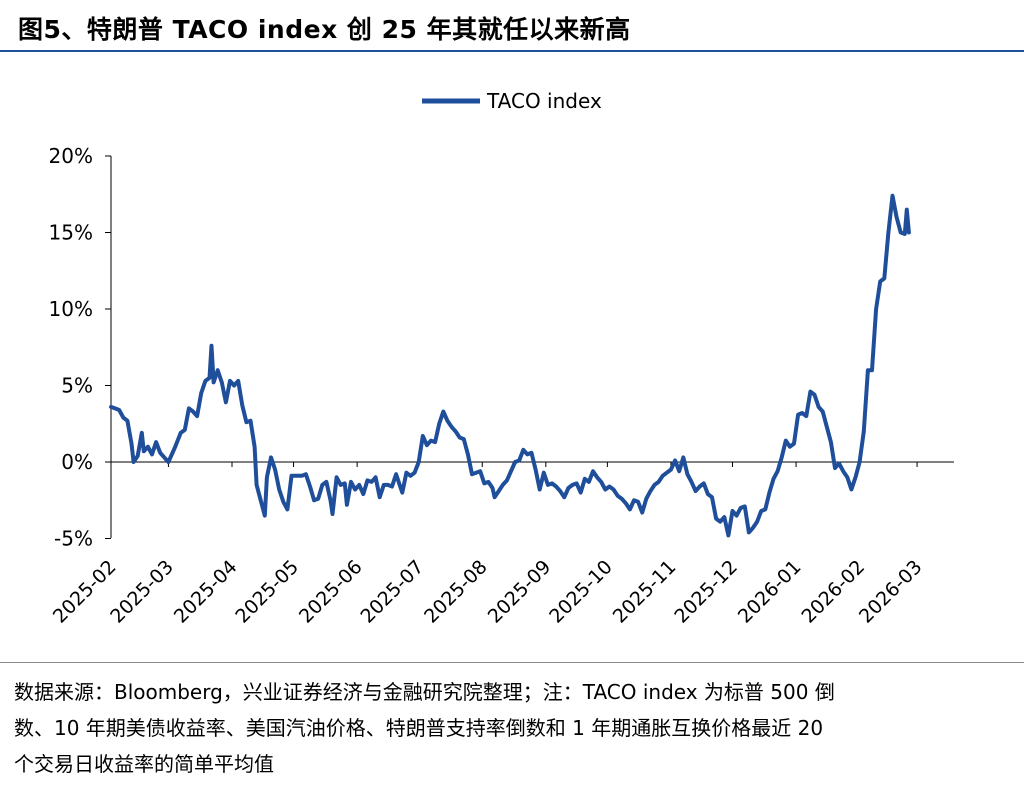  I want to click on y-tick-labels: 20% 15% 10% 5% 0% -5%, so click(80, 347).